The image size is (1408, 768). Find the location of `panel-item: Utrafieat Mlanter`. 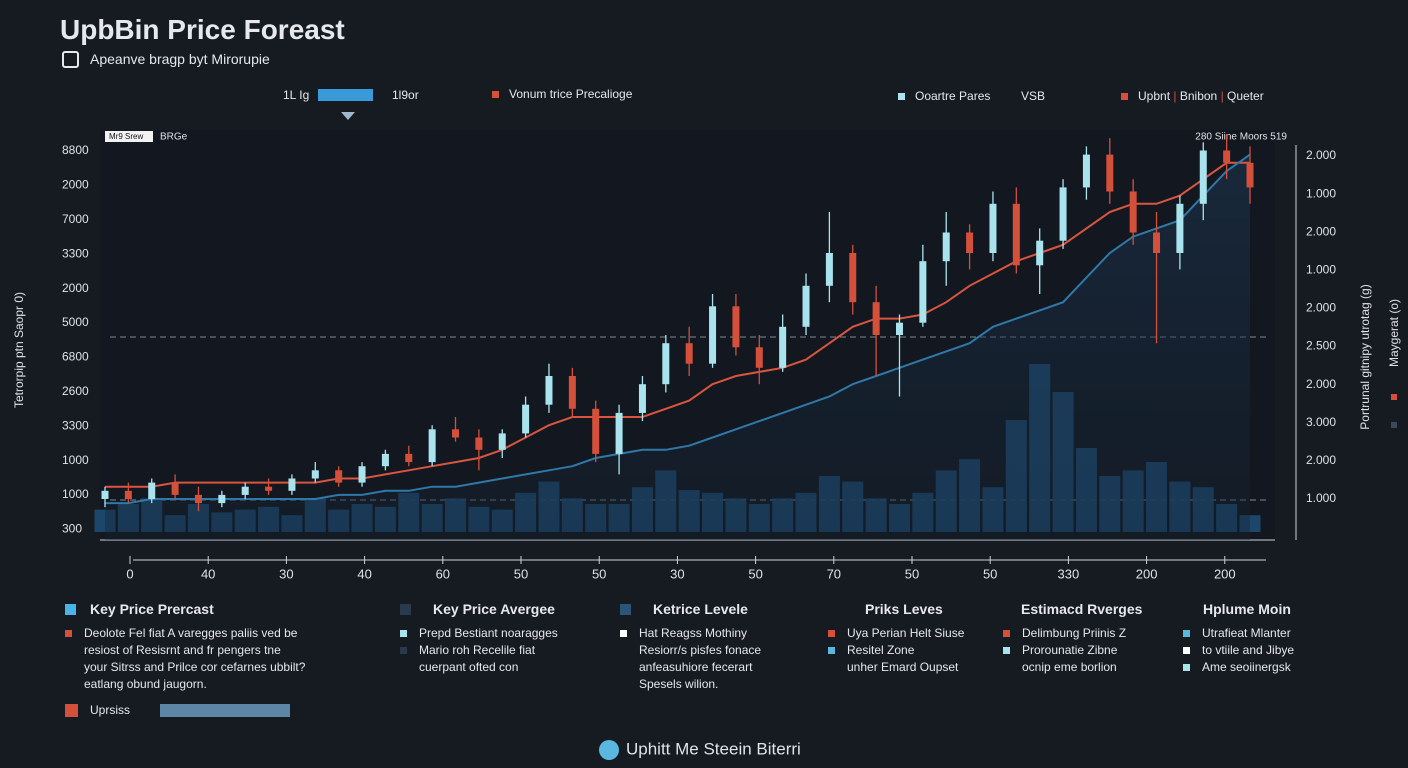

panel-item: Utrafieat Mlanter is located at coordinates (1238, 633).